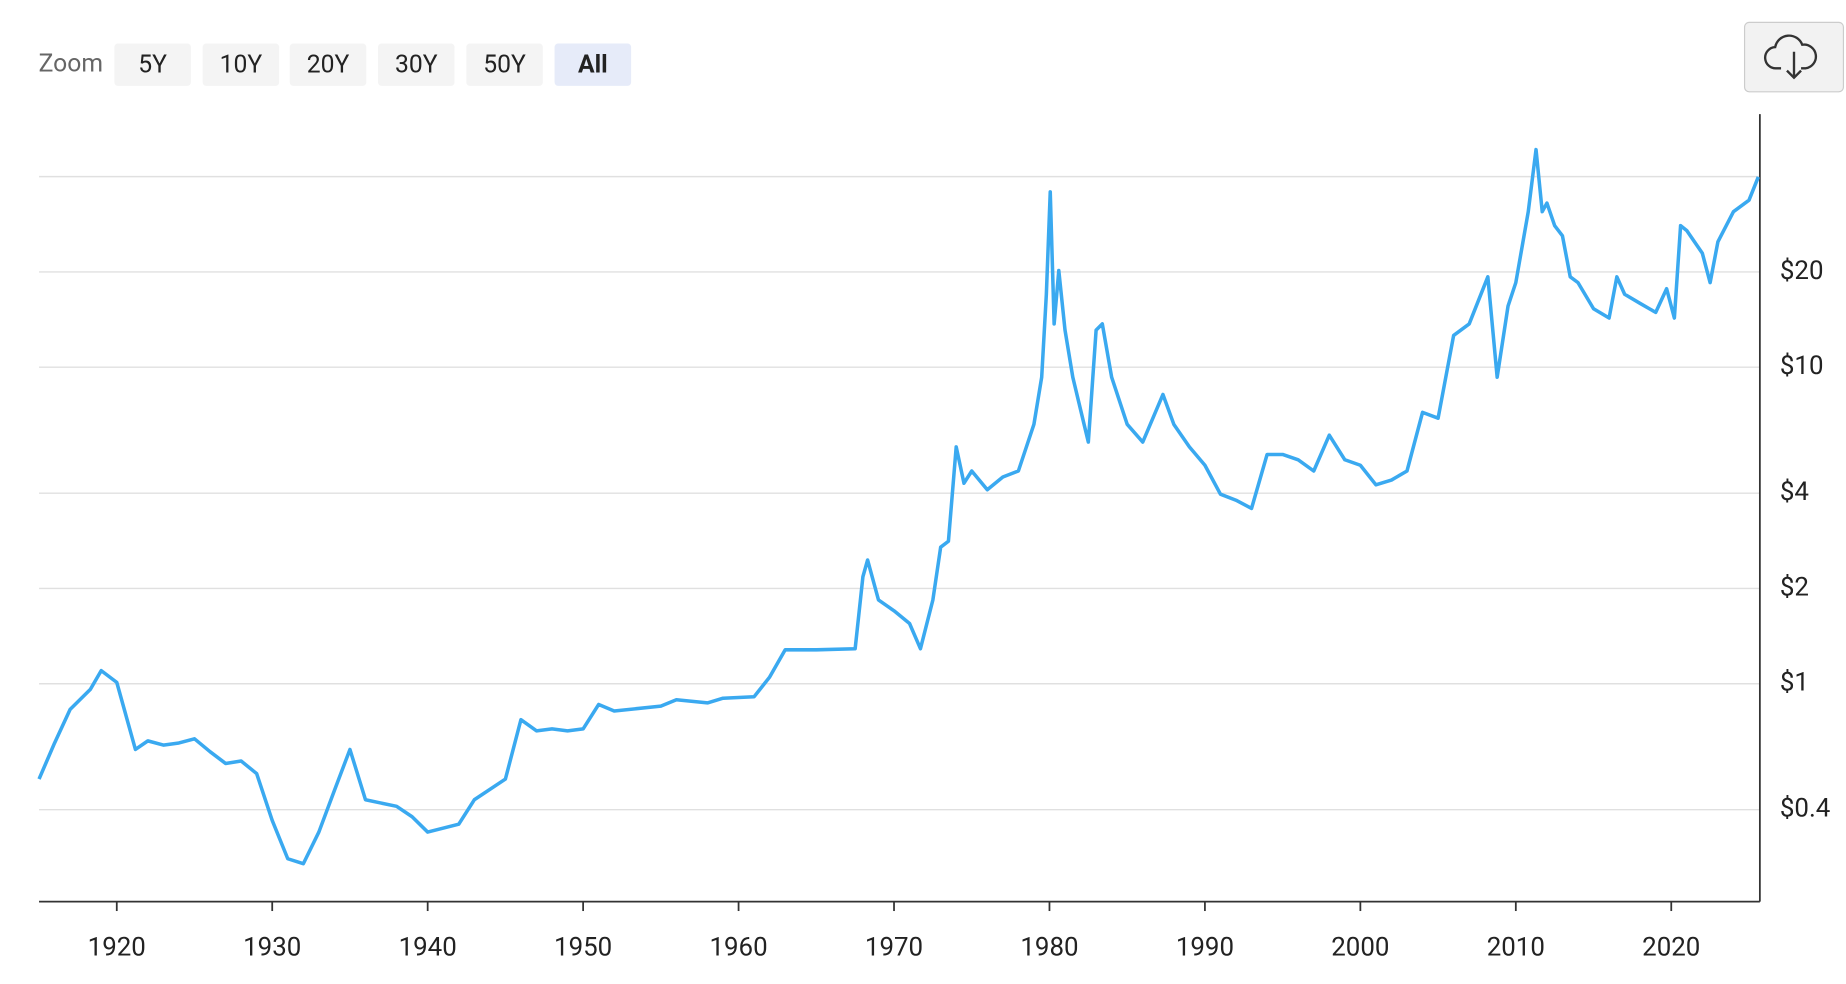  Describe the element at coordinates (738, 948) in the screenshot. I see `x-tick-label: 1960` at that location.